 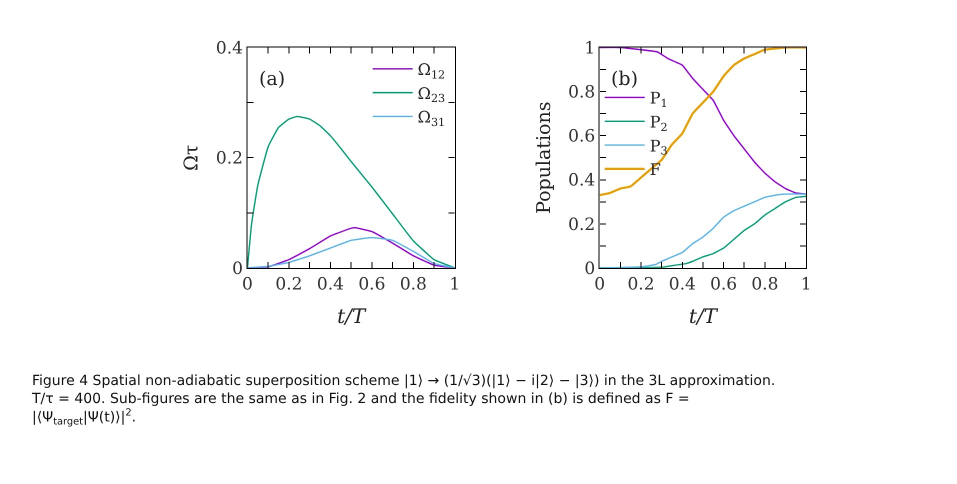 I want to click on annotation: (b), so click(x=624, y=79).